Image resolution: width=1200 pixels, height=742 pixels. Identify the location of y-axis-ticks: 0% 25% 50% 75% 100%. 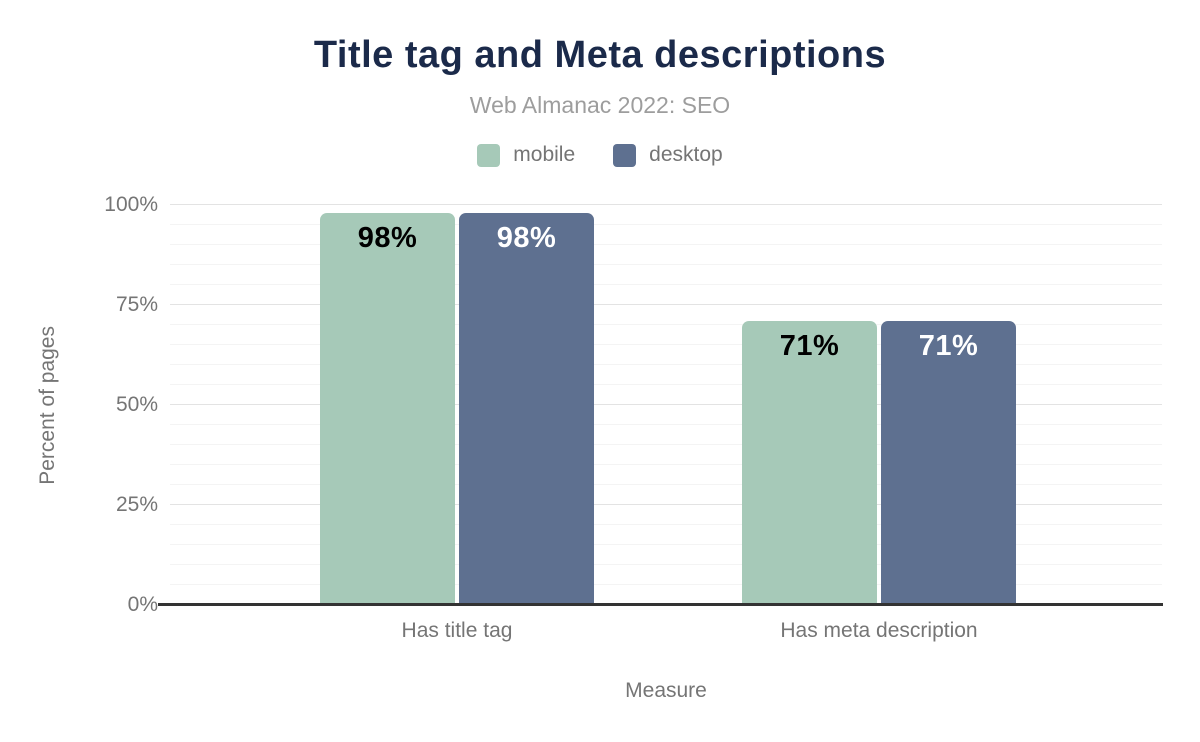
(79, 404).